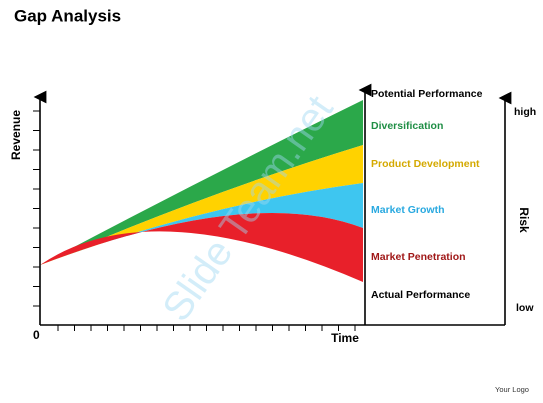 The width and height of the screenshot is (543, 403). What do you see at coordinates (524, 220) in the screenshot?
I see `risk-label: Risk` at bounding box center [524, 220].